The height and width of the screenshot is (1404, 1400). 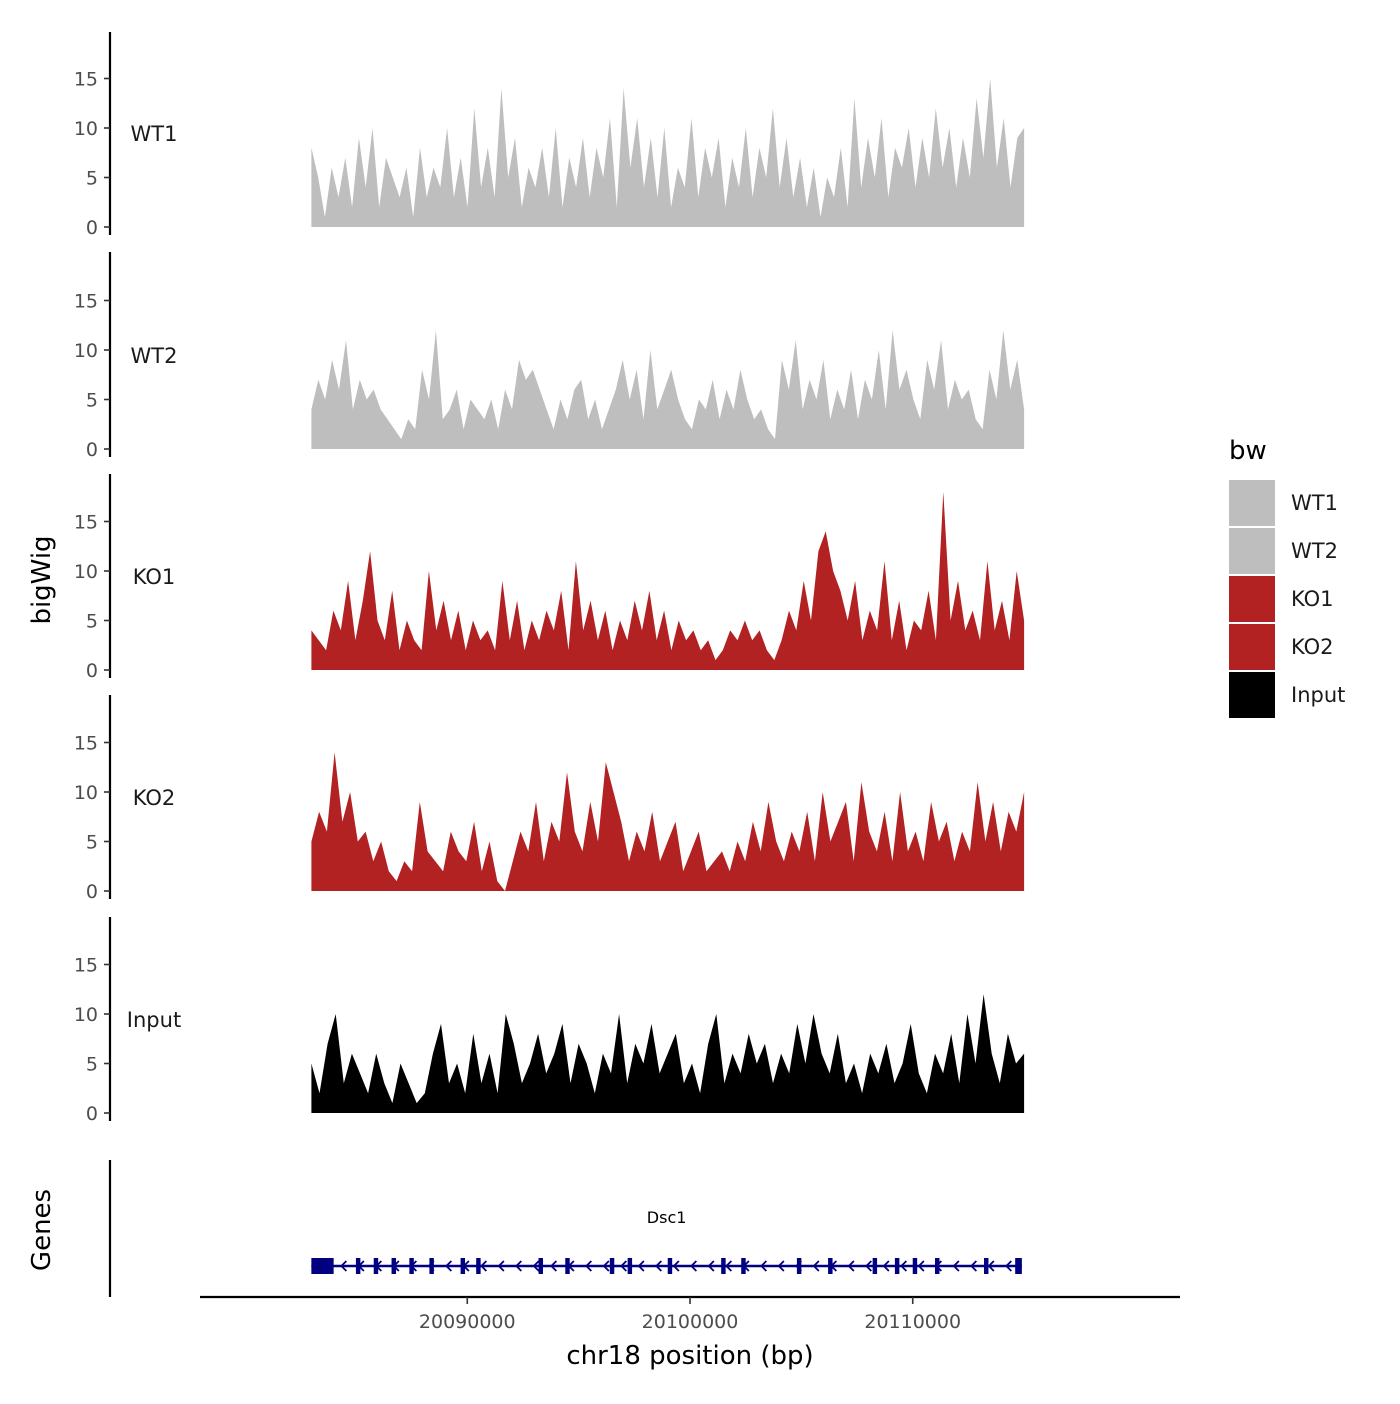 I want to click on x-axis: 20090000 20100000 20110000, so click(x=690, y=1314).